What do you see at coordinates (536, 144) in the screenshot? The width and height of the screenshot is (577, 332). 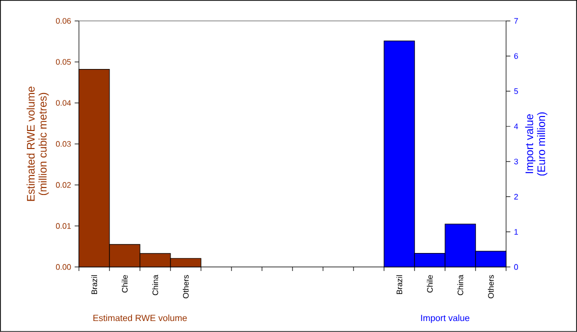 I see `y2-axis-title: Import value (Euro million)` at bounding box center [536, 144].